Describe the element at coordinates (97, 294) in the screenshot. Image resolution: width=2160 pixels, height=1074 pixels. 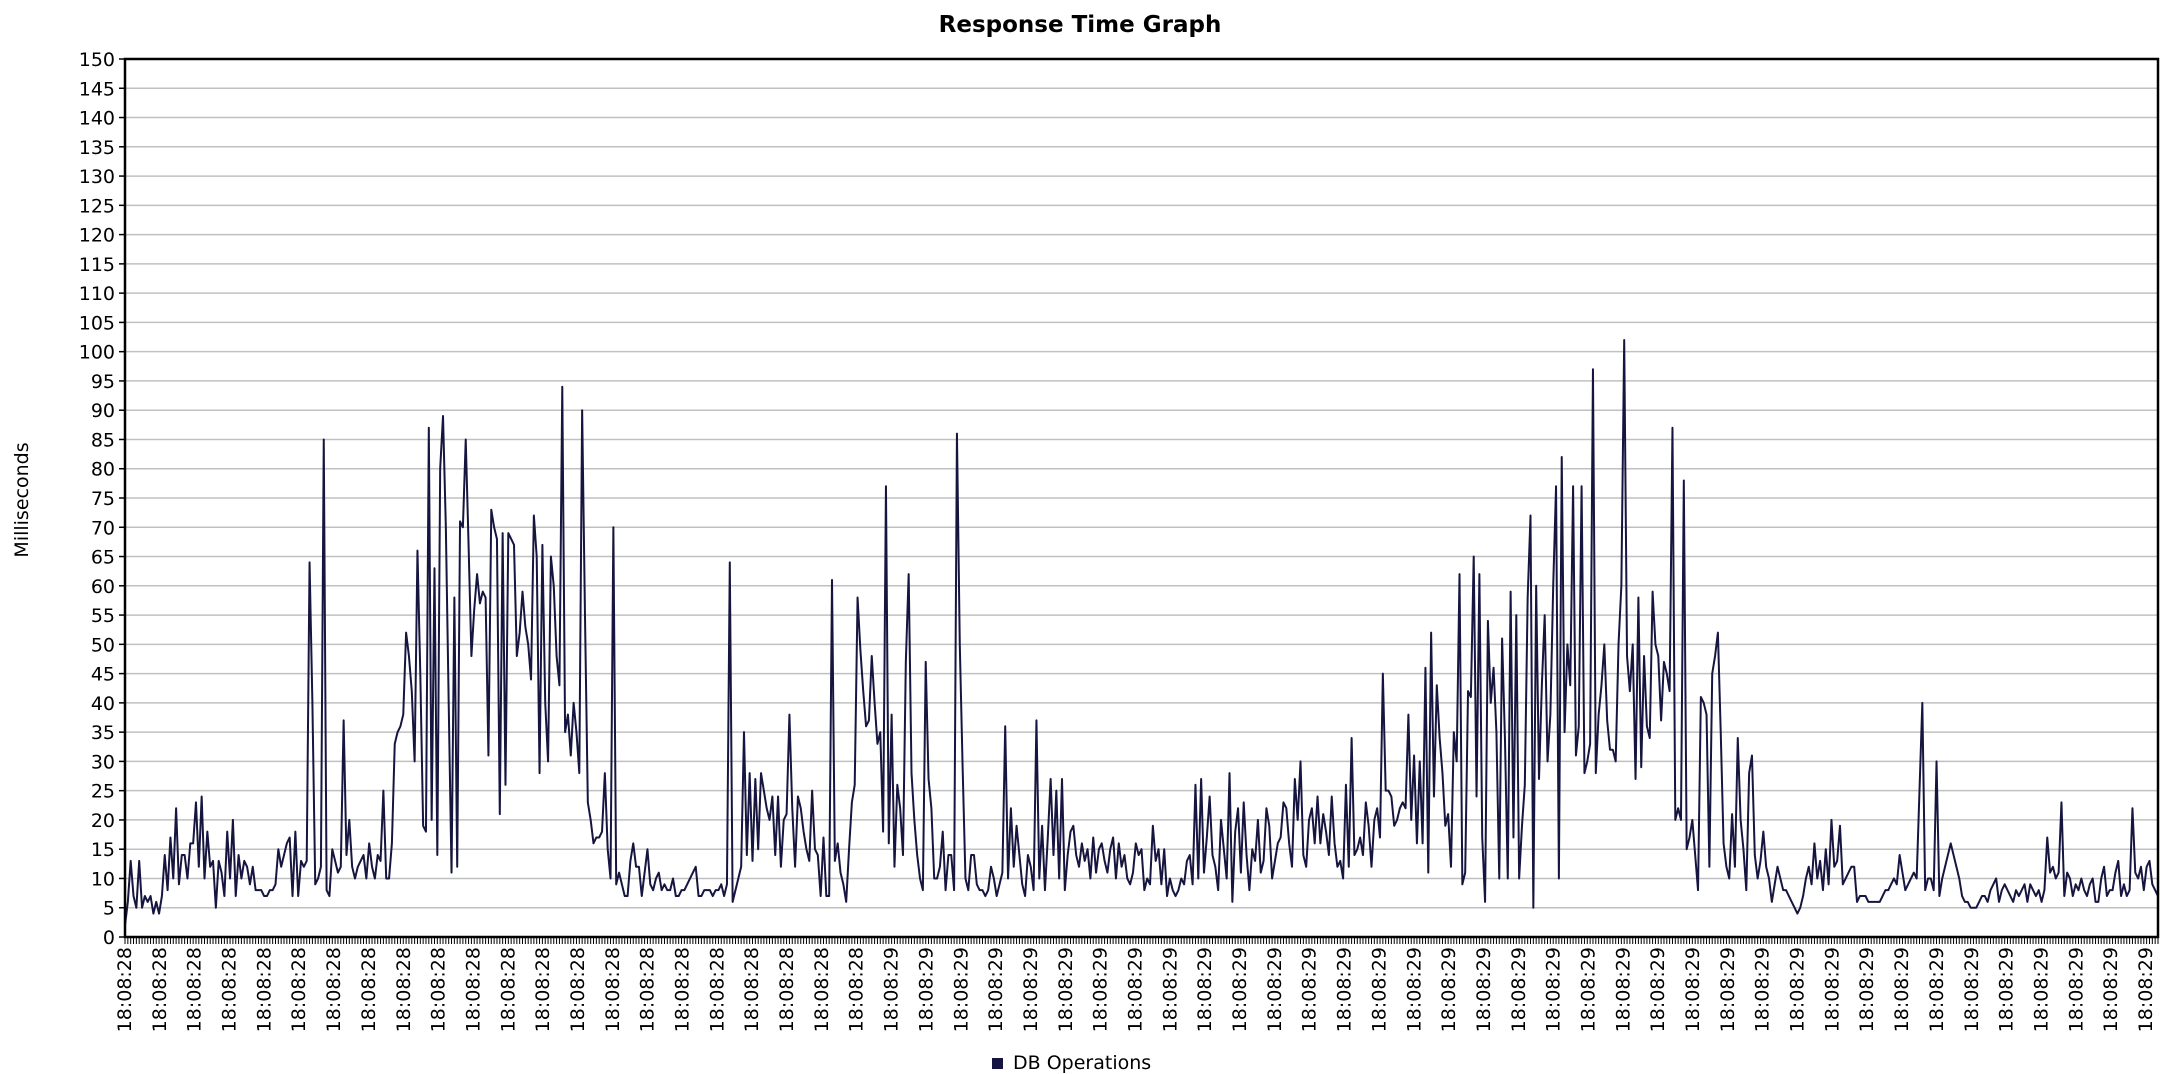
I see `y-tick-label: 110` at that location.